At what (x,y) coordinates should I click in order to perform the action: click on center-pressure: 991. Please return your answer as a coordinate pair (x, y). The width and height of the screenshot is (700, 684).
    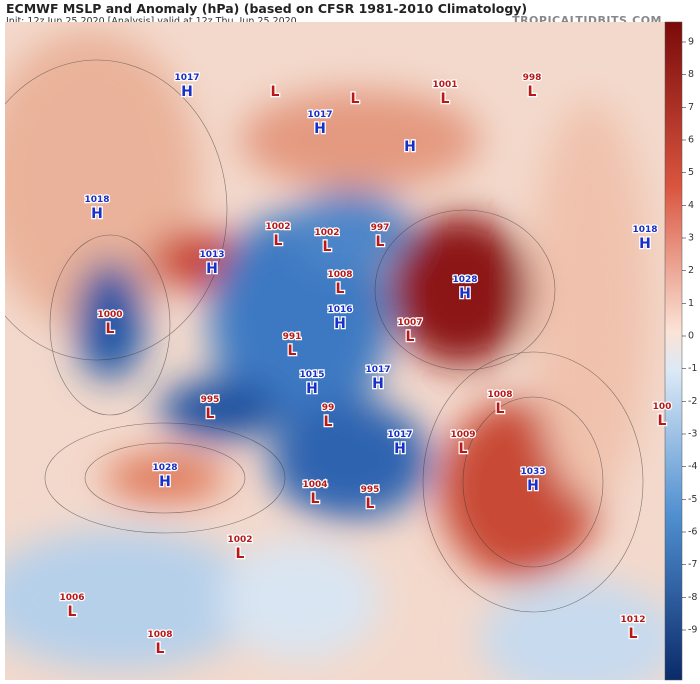
    Looking at the image, I should click on (292, 337).